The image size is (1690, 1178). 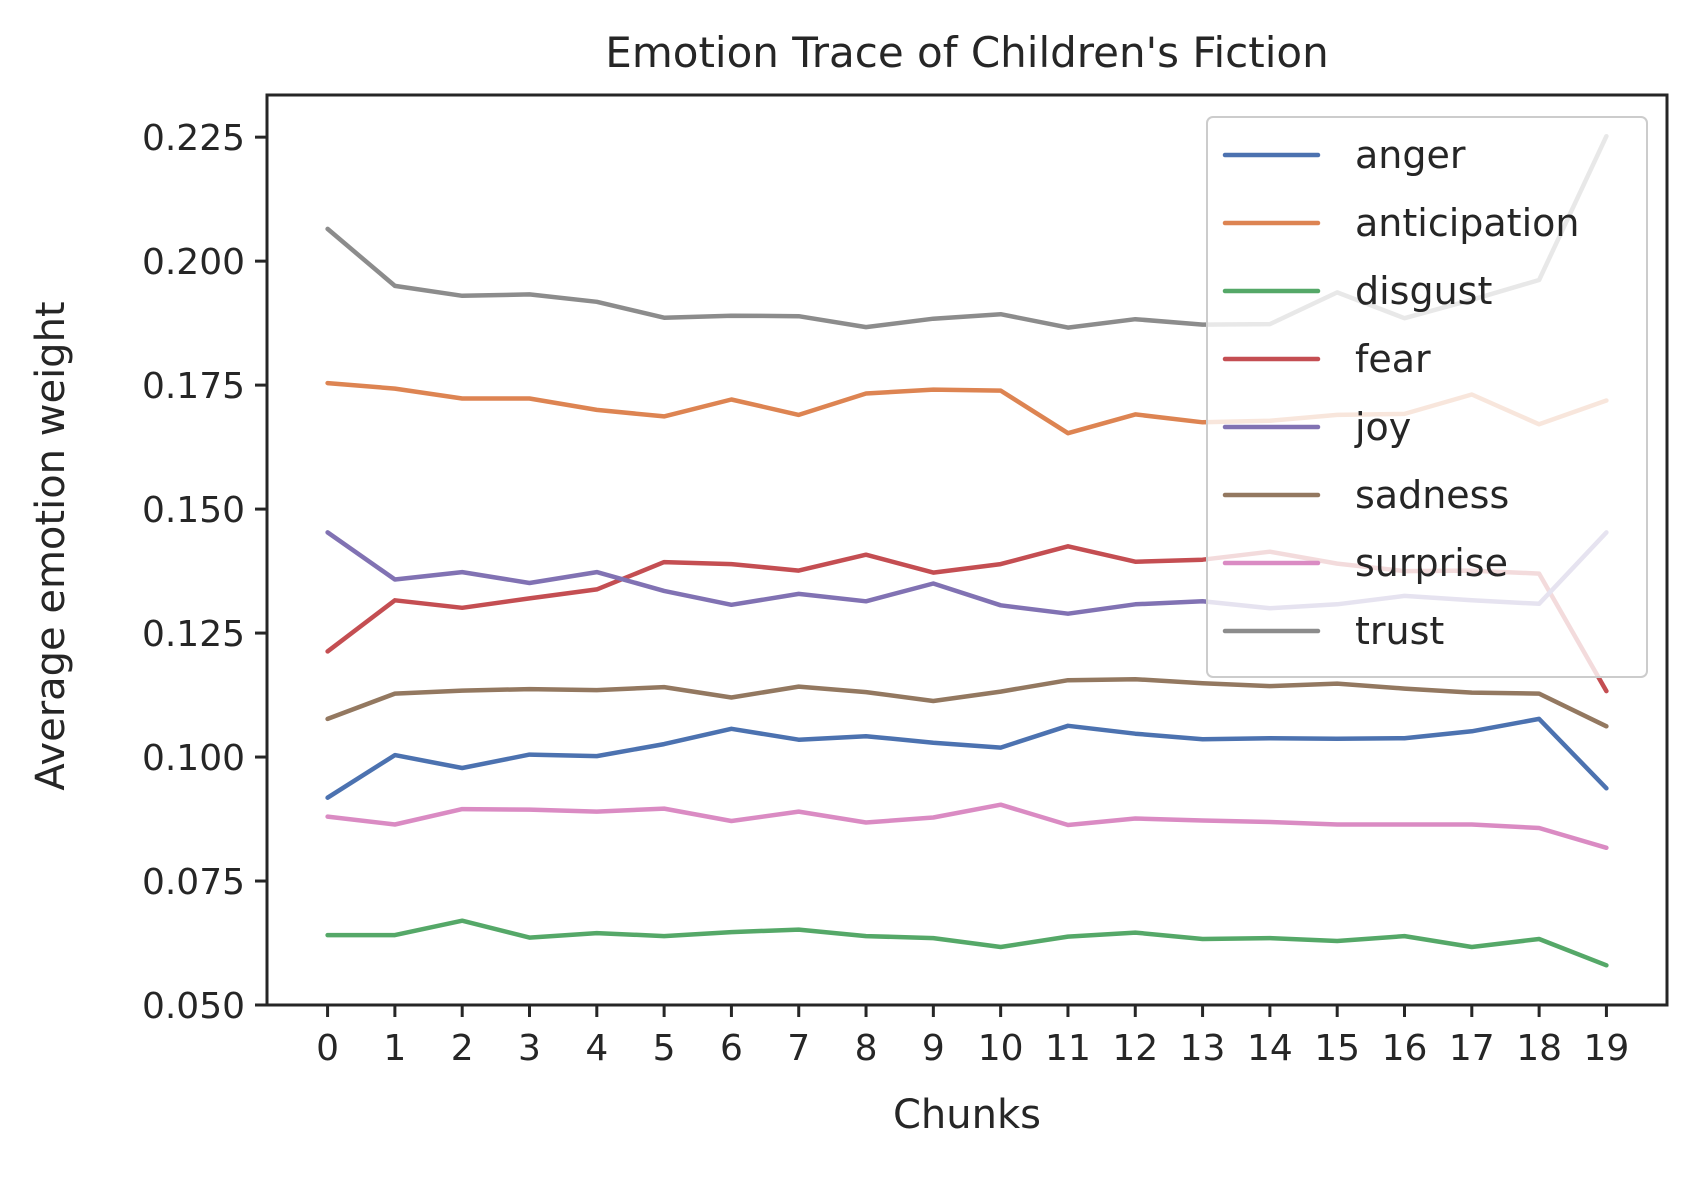 I want to click on legend-label-surprise: surprise, so click(x=1431, y=563).